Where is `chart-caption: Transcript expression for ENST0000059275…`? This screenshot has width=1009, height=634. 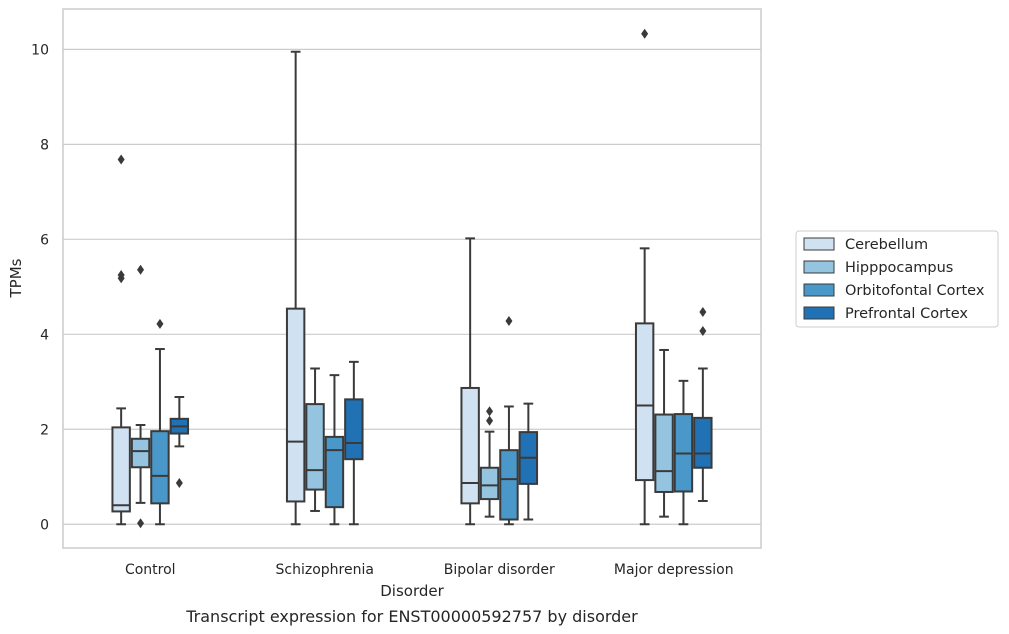
chart-caption: Transcript expression for ENST0000059275… is located at coordinates (411, 616).